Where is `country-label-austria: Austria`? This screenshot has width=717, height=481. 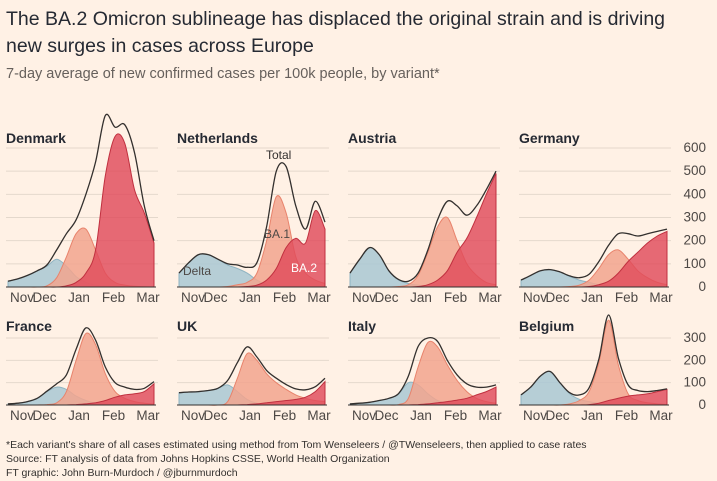 country-label-austria: Austria is located at coordinates (372, 138).